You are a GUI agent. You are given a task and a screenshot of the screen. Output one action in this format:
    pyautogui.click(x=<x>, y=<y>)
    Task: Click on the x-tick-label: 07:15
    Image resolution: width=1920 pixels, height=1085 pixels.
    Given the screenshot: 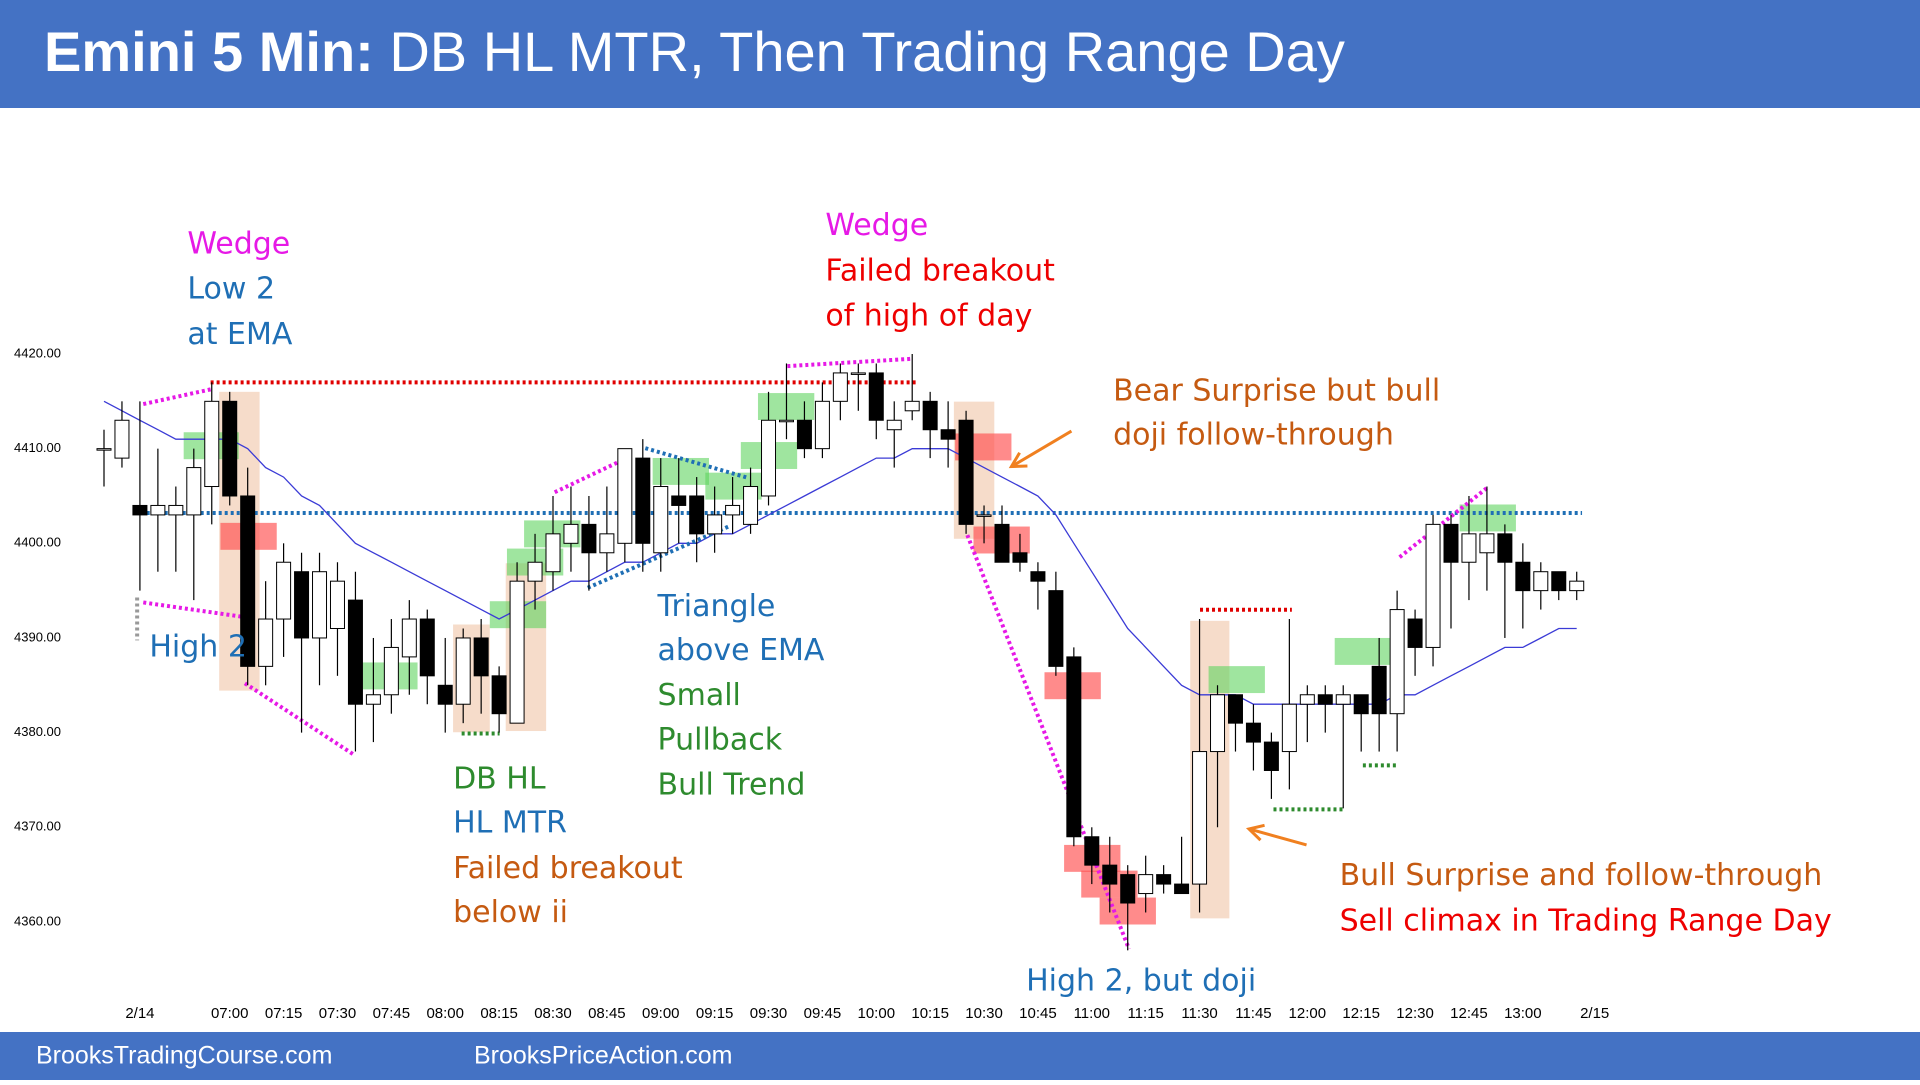 What is the action you would take?
    pyautogui.click(x=284, y=1013)
    